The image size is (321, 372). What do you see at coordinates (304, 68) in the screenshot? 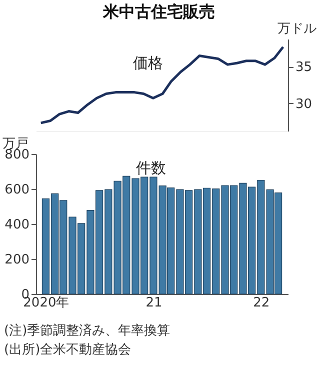
I see `y-tick-label: 35` at bounding box center [304, 68].